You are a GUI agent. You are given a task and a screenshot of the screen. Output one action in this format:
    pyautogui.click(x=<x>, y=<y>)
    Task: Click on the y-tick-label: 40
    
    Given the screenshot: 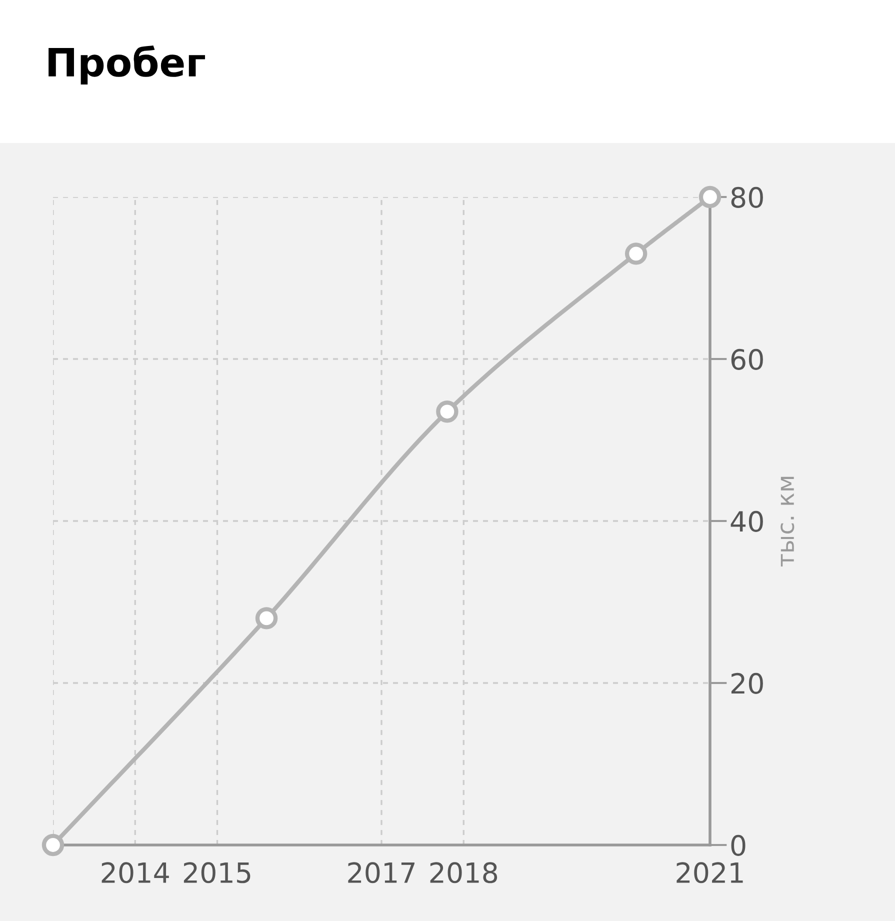 What is the action you would take?
    pyautogui.click(x=746, y=521)
    